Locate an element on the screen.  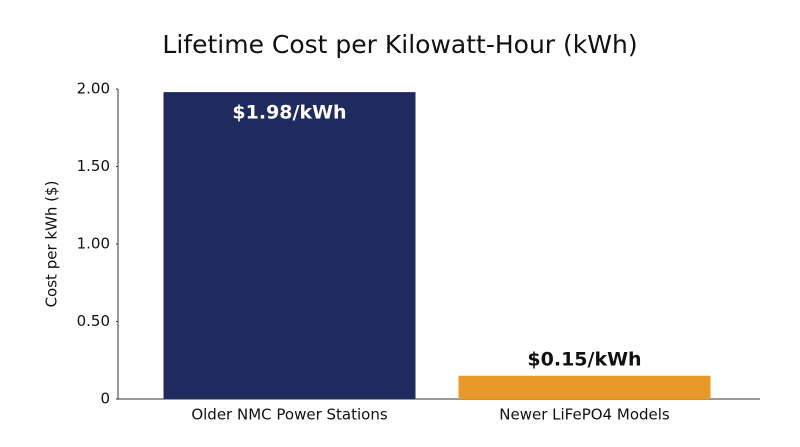
bar is located at coordinates (584, 387).